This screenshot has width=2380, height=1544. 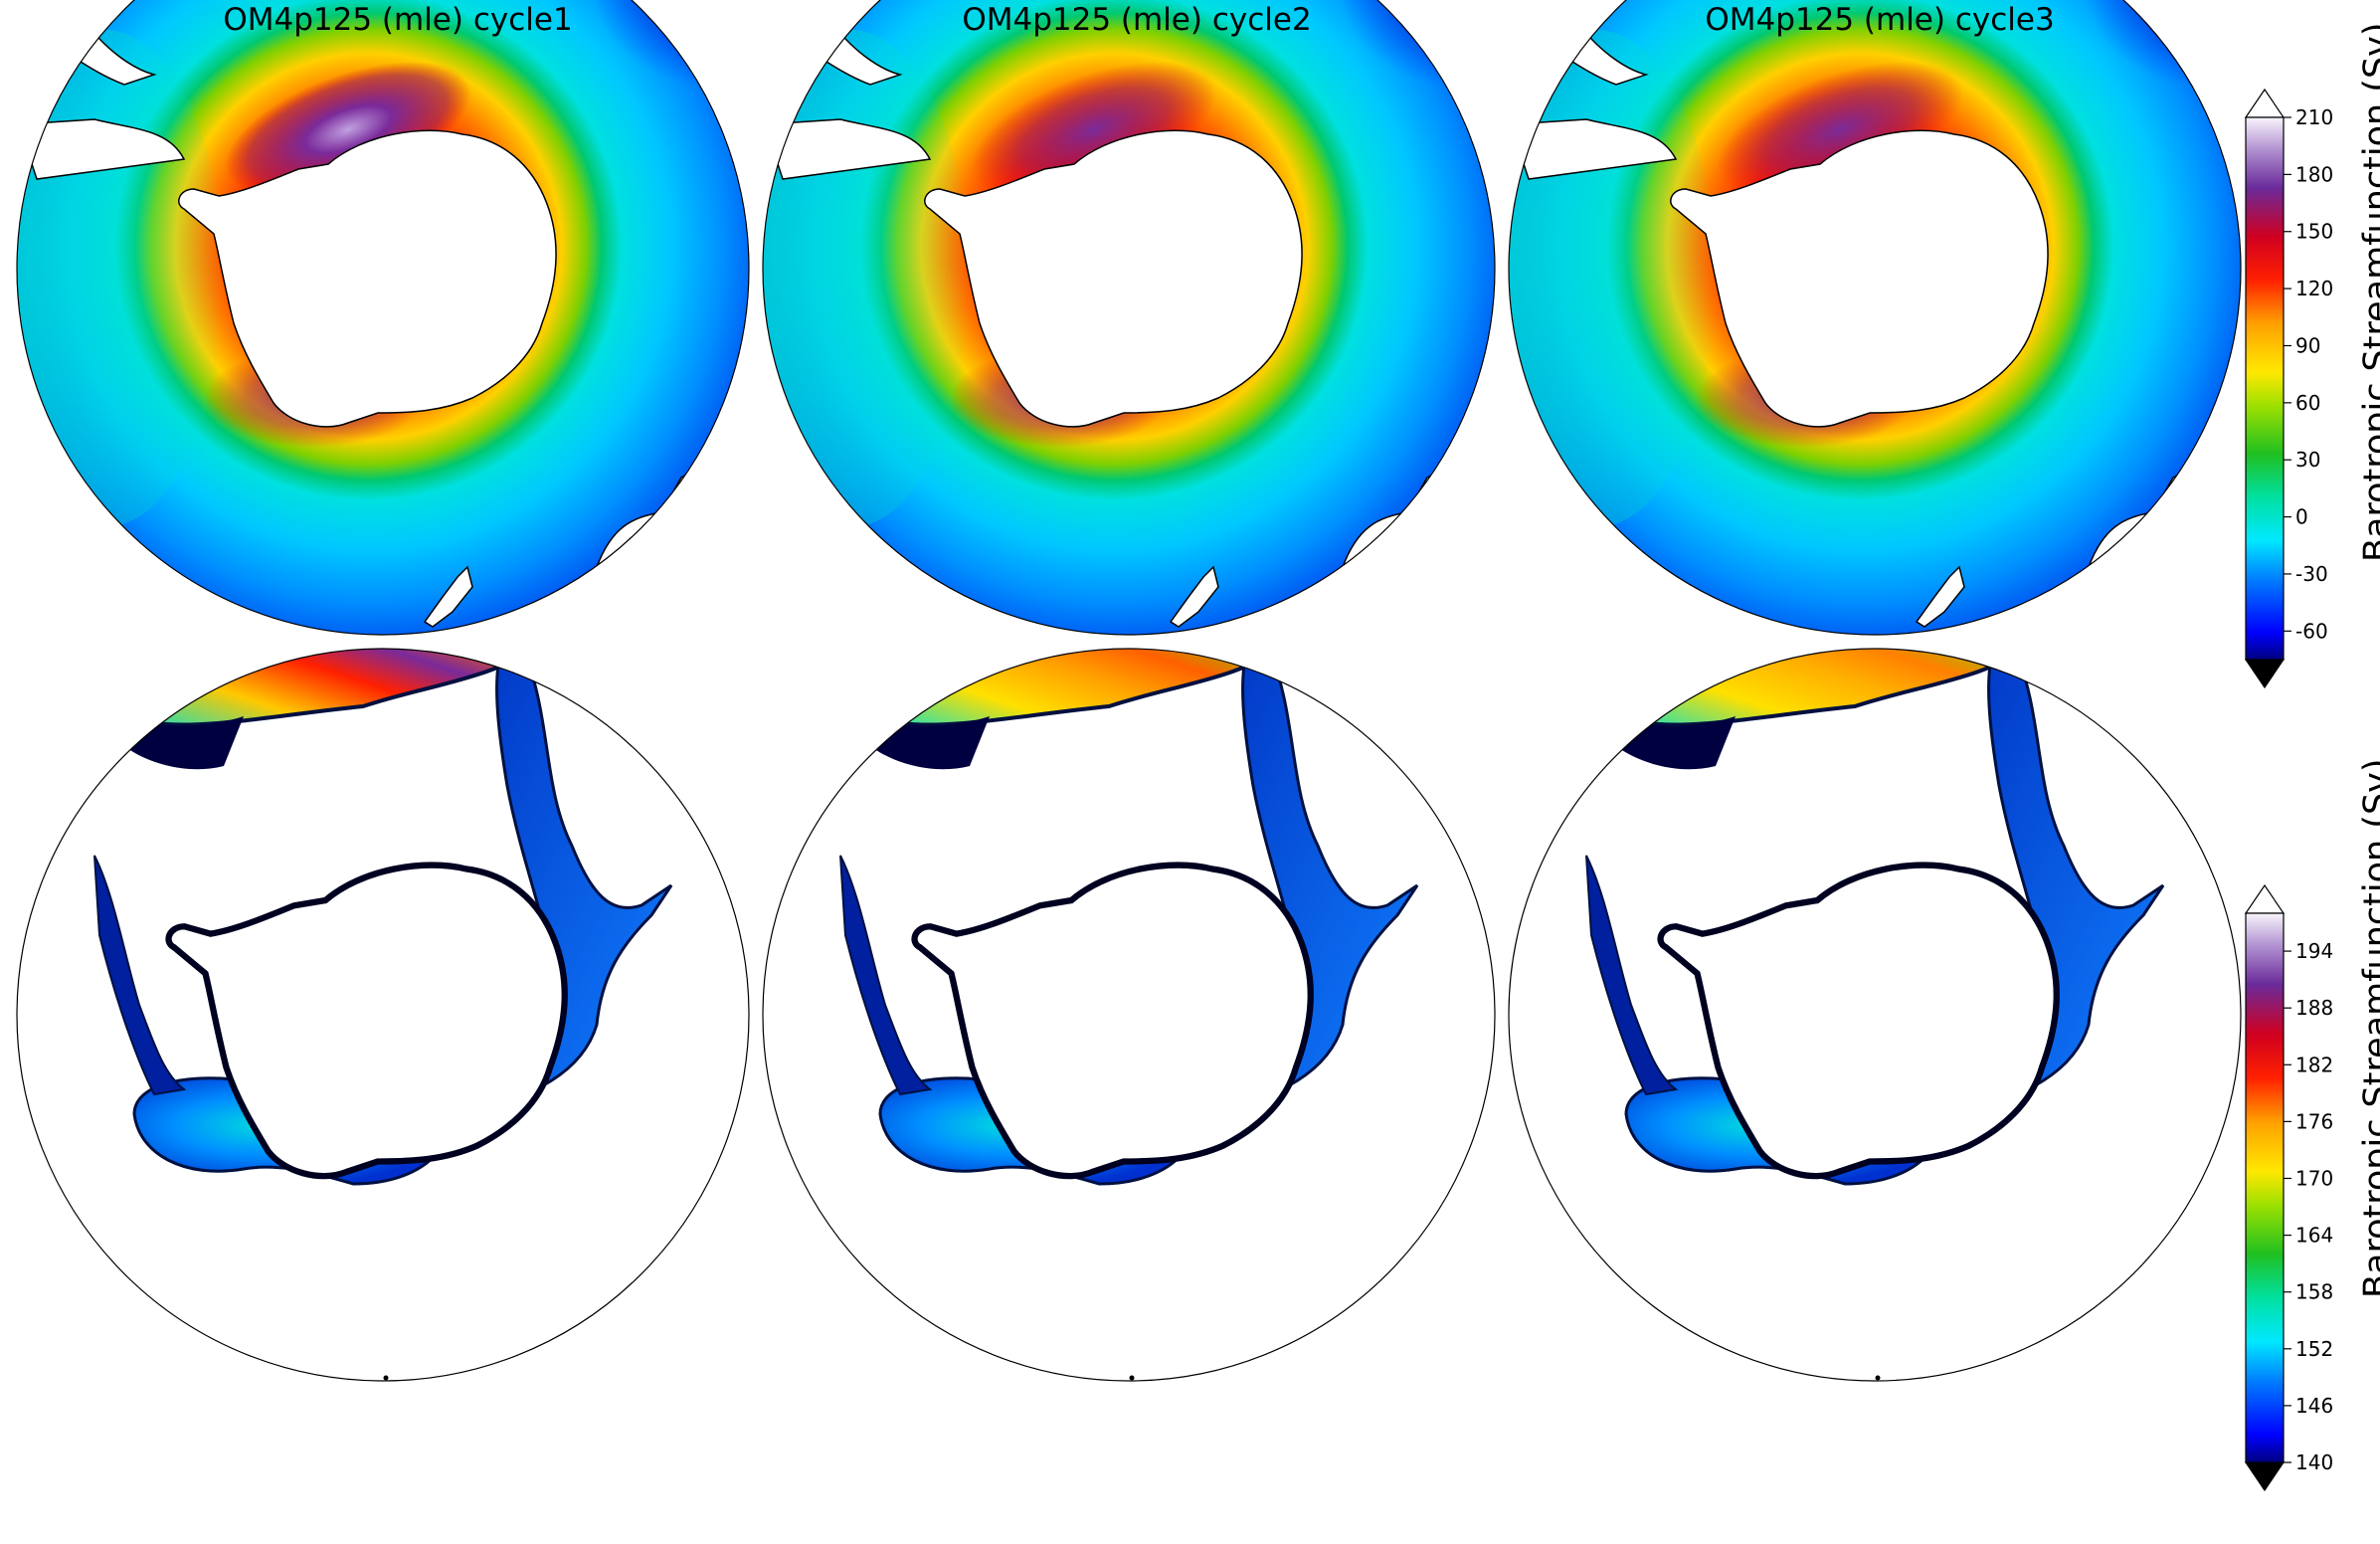 What do you see at coordinates (2368, 292) in the screenshot?
I see `colorbar-top-label: Barotropic Streamfunction (Sv)` at bounding box center [2368, 292].